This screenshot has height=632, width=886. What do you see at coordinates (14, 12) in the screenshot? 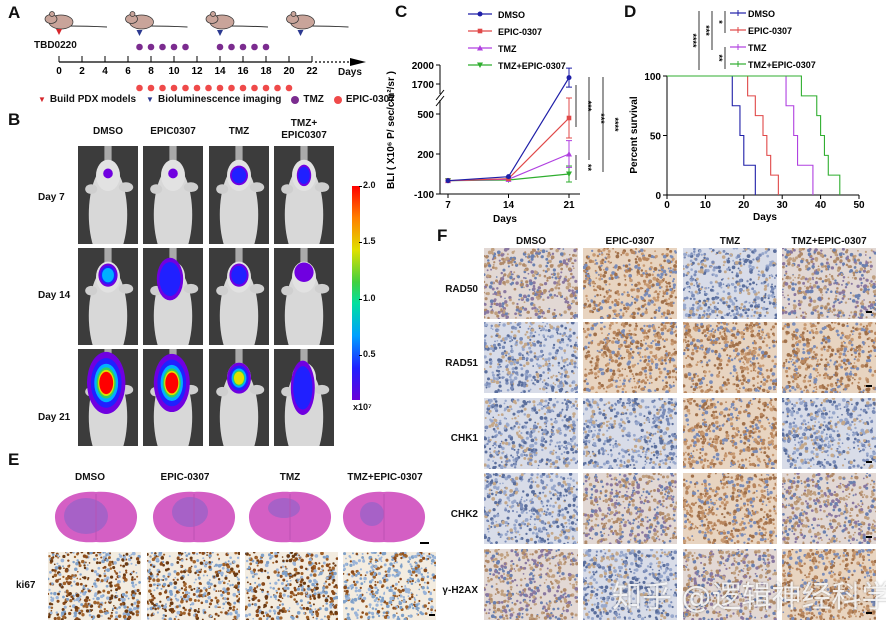
I see `panel-label-a: A` at bounding box center [14, 12].